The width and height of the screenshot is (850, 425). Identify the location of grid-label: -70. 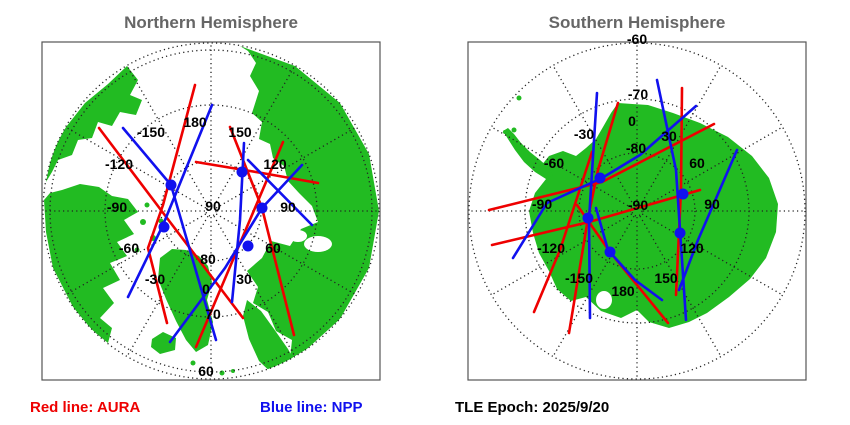
(638, 94).